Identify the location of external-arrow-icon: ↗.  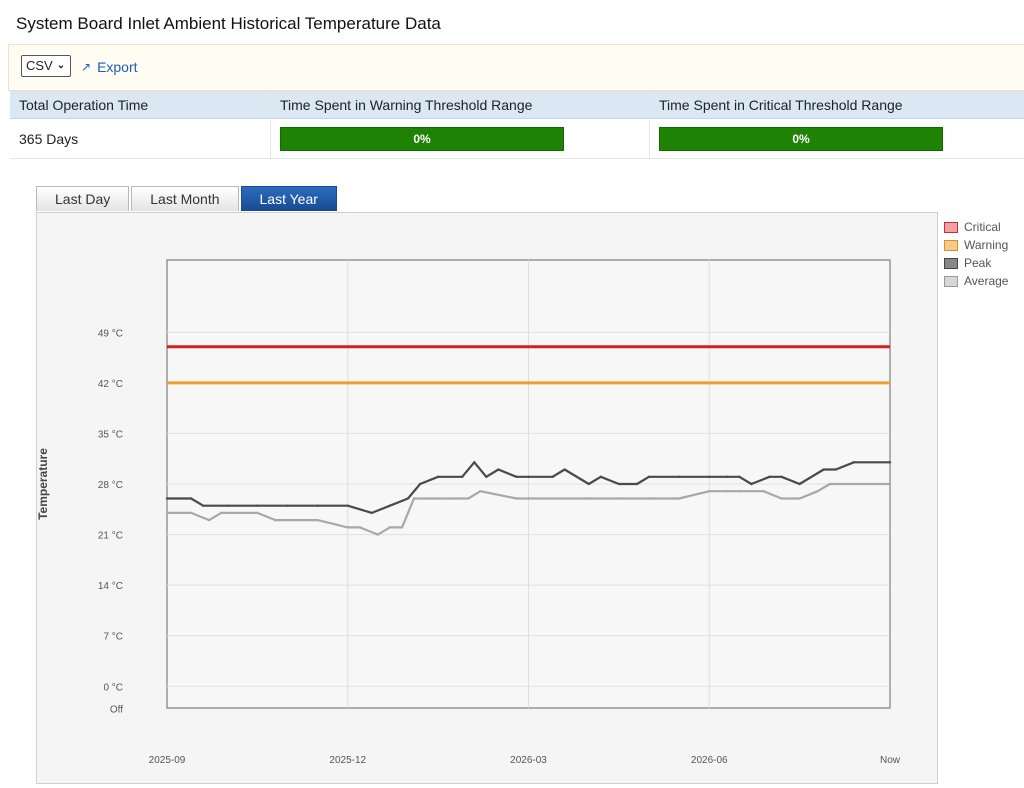
(86, 67).